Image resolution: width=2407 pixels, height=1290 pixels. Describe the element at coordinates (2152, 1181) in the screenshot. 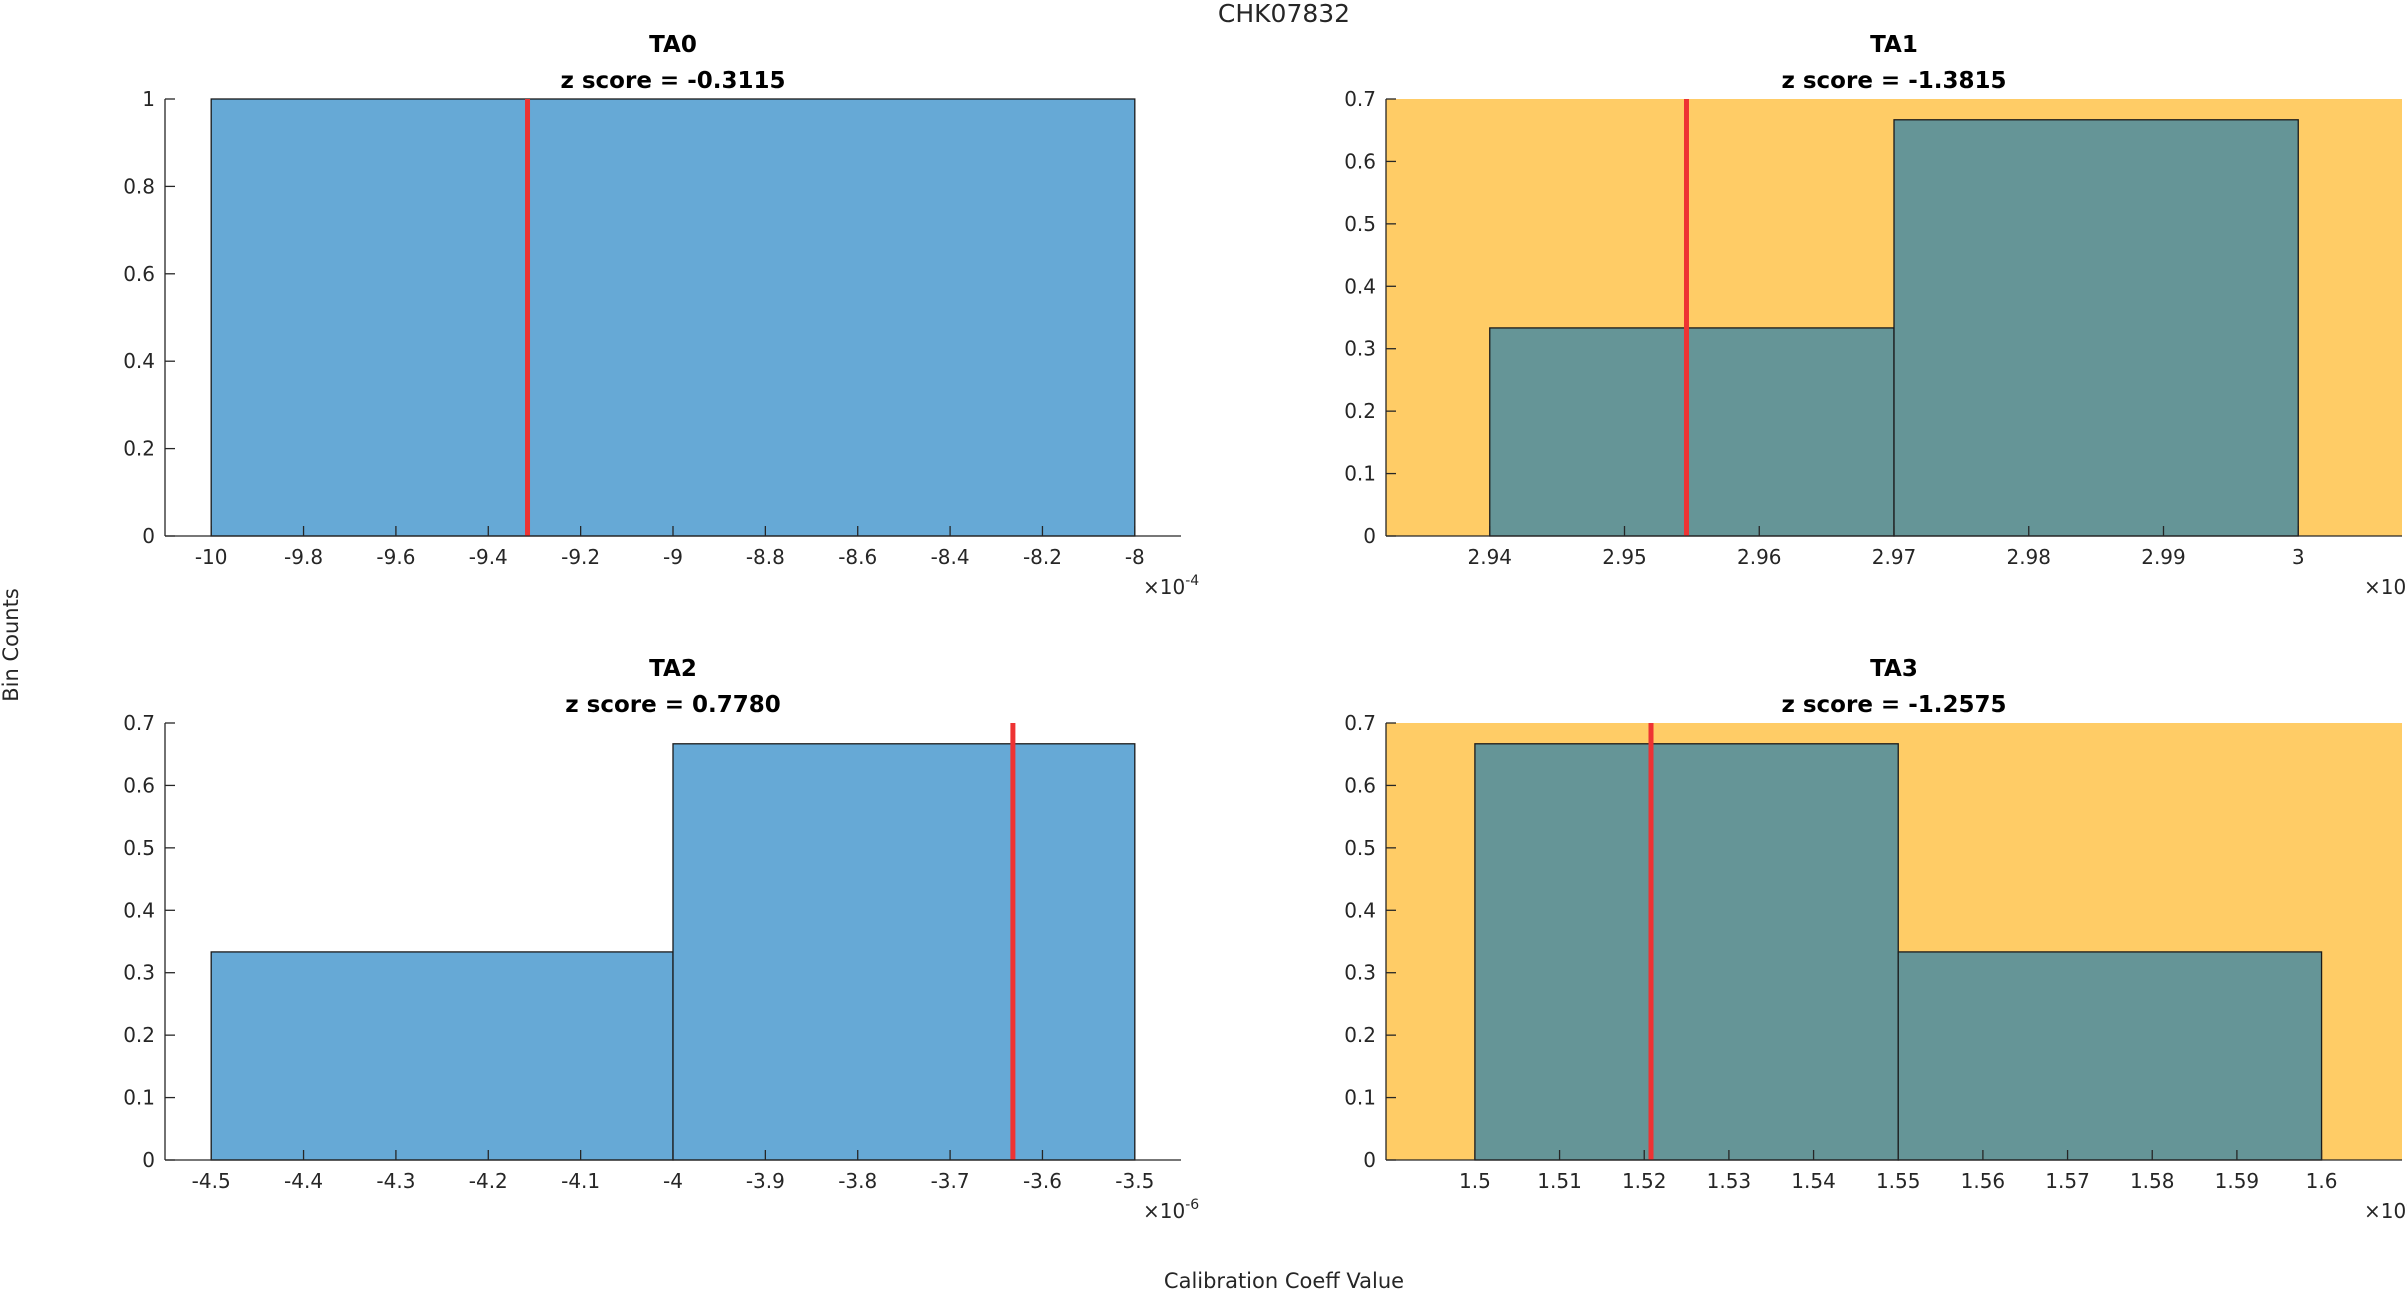

I see `x-tick-label: 1.58` at that location.